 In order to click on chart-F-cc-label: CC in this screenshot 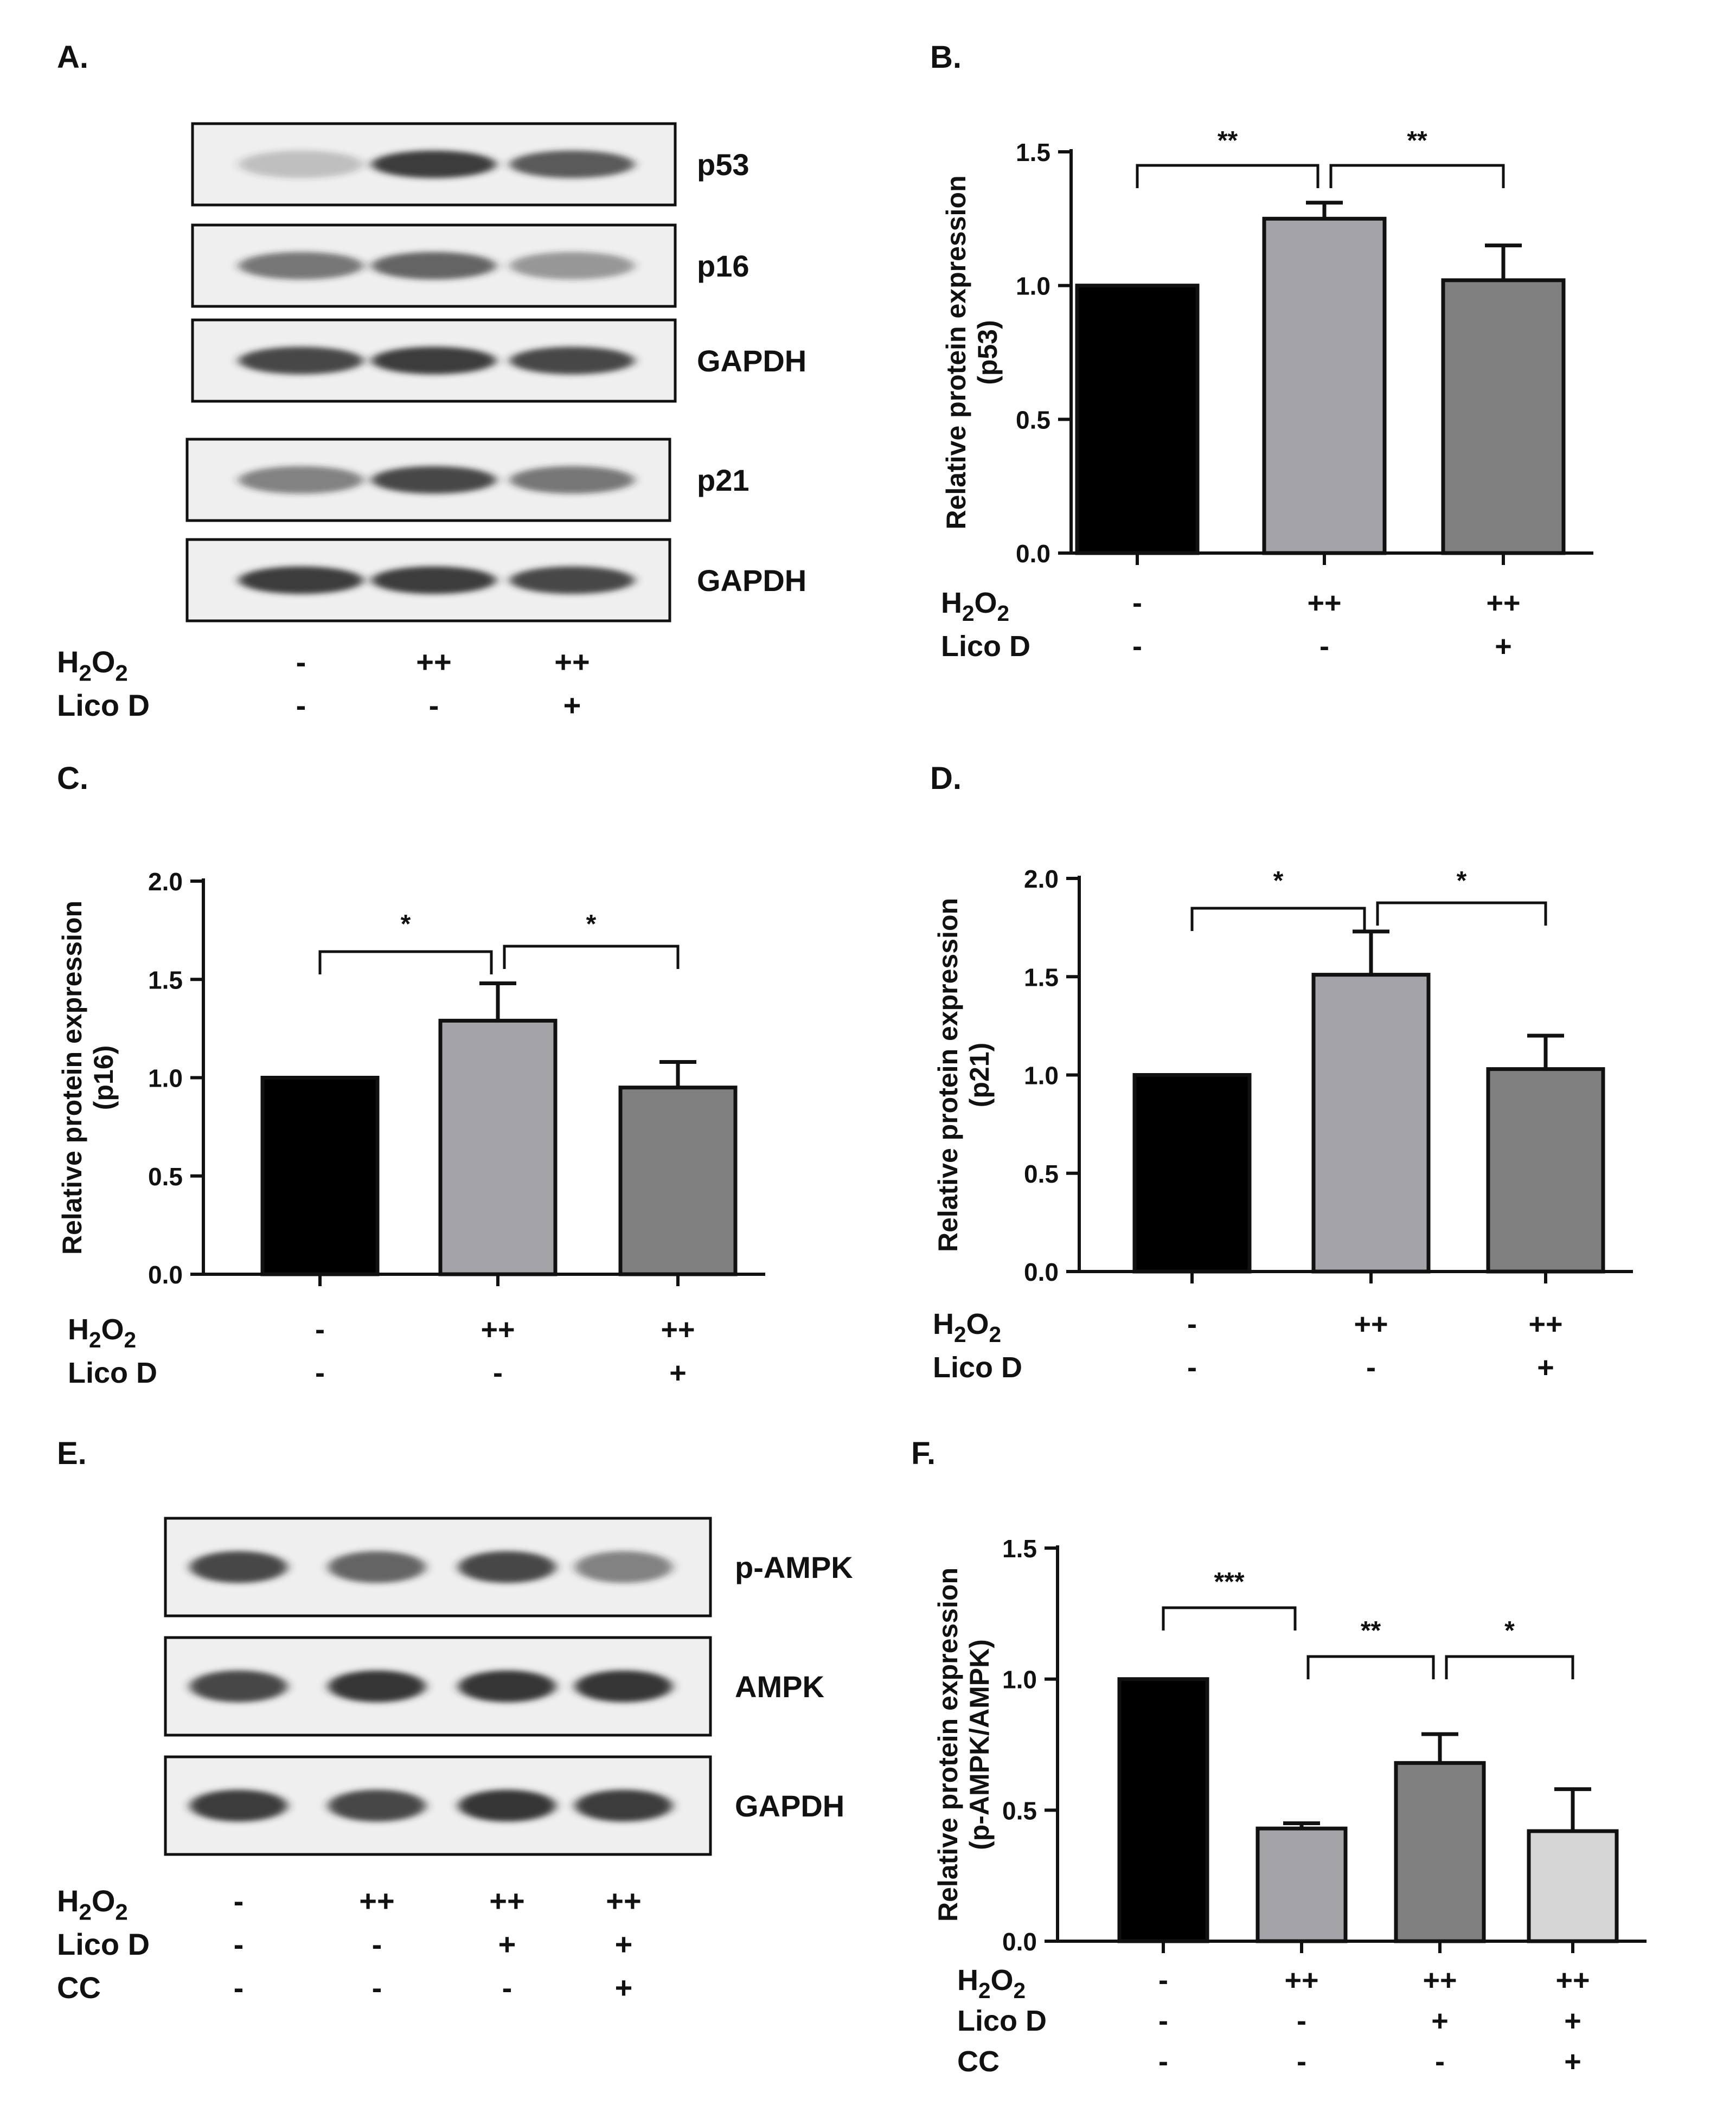, I will do `click(978, 2061)`.